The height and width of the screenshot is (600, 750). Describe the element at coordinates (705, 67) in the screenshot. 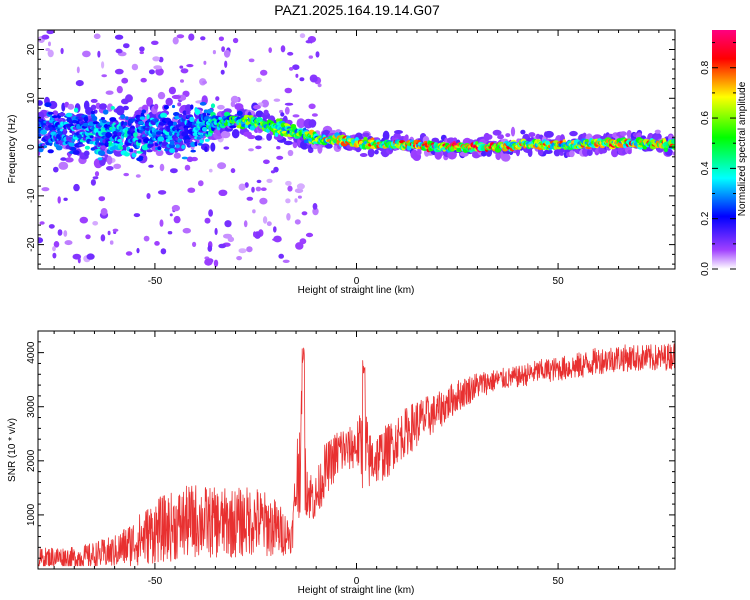

I see `colorbar-tick-label: 0.8` at that location.